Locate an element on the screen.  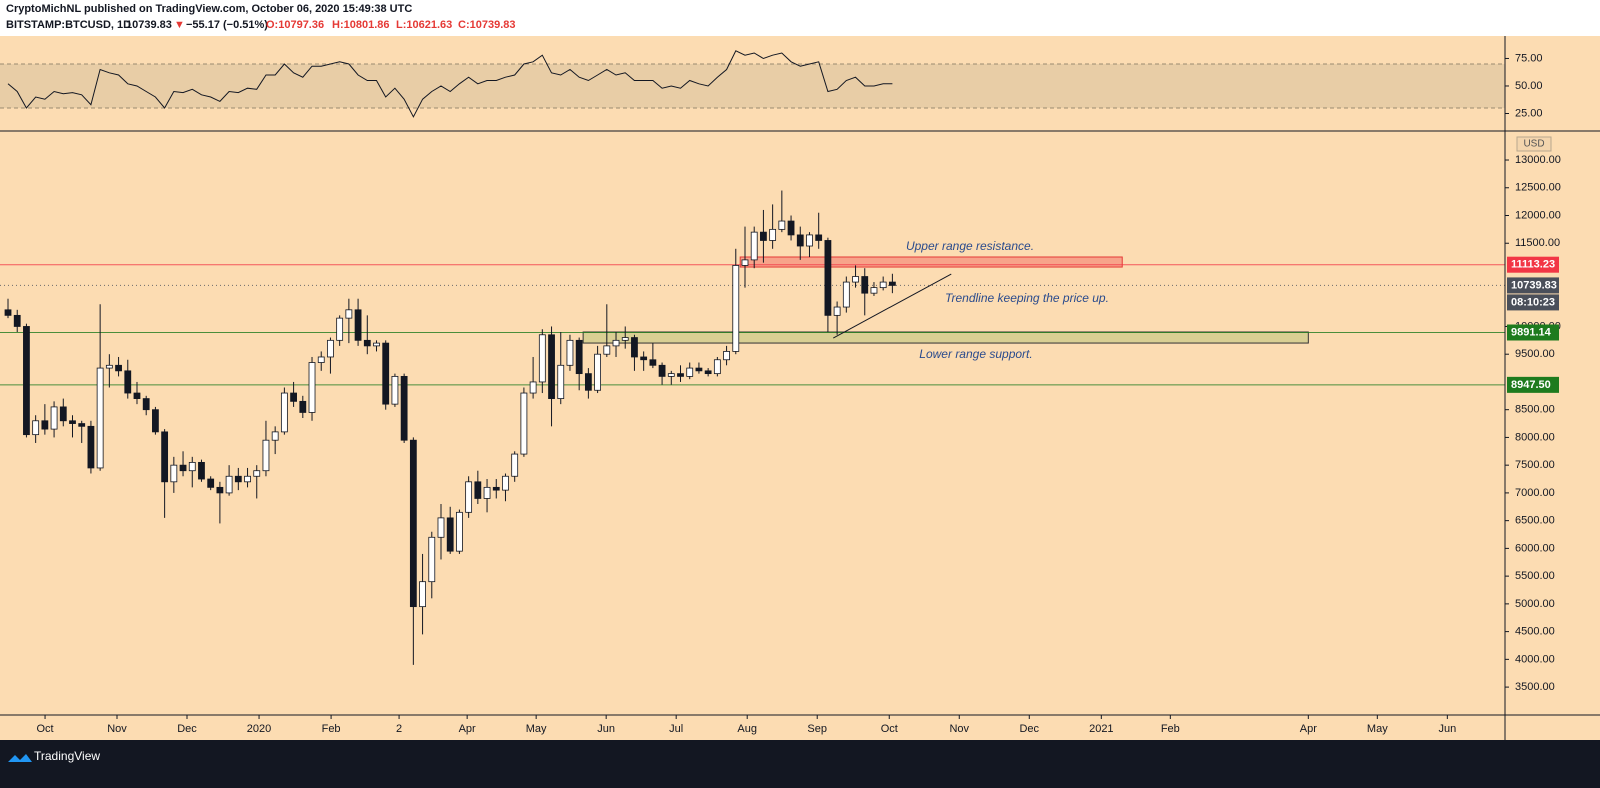
x-tick-label: Sep is located at coordinates (817, 729).